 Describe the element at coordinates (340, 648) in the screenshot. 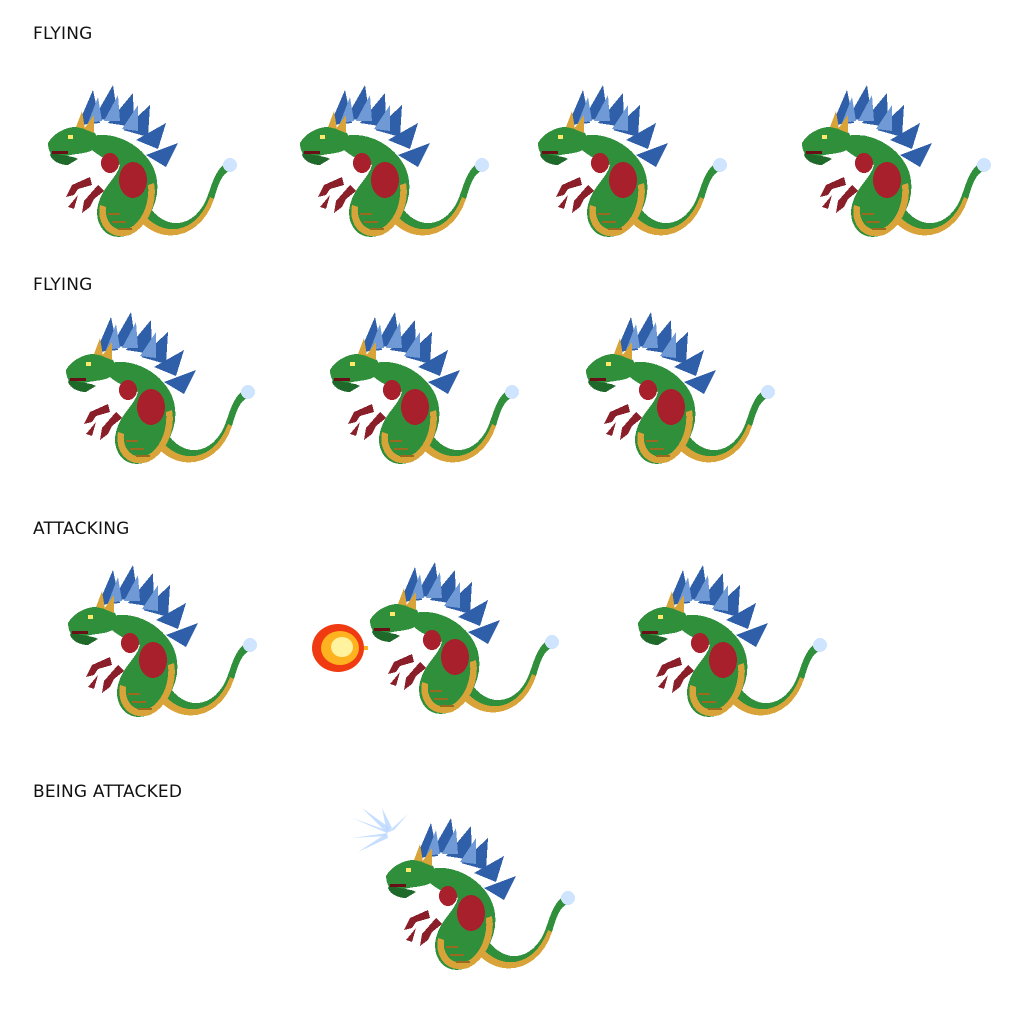

I see `fireball-icon` at that location.